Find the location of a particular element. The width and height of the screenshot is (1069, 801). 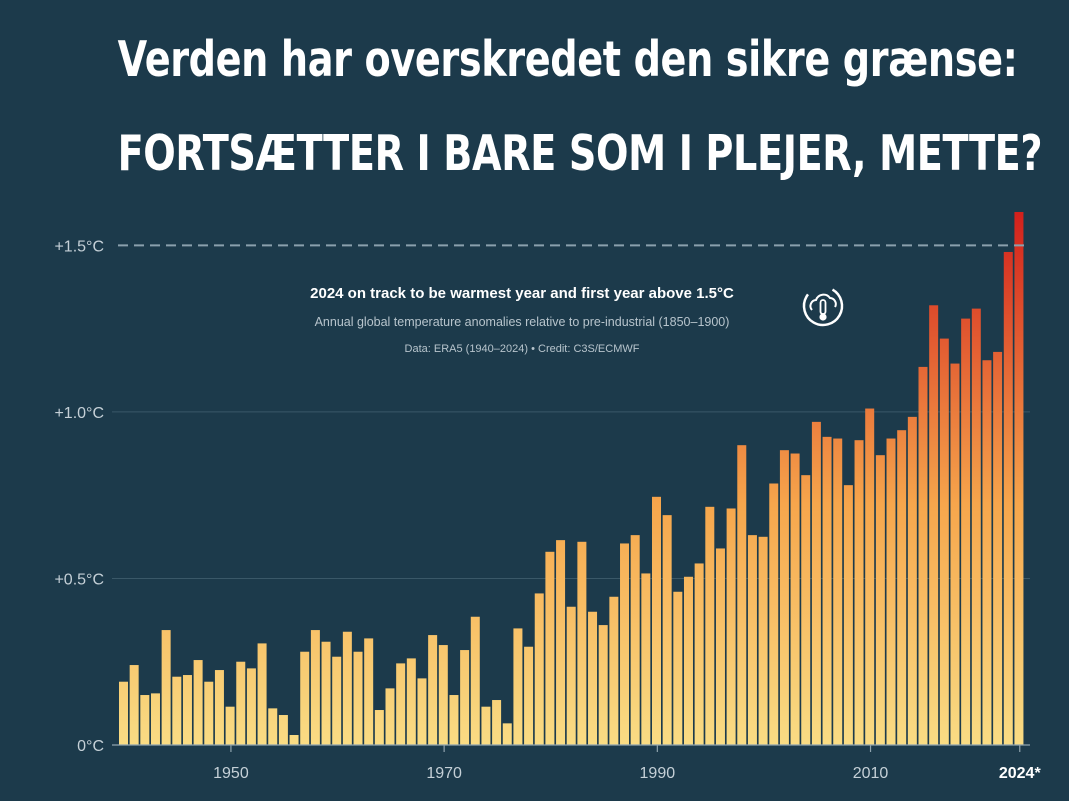

bar-1952 is located at coordinates (251, 706).